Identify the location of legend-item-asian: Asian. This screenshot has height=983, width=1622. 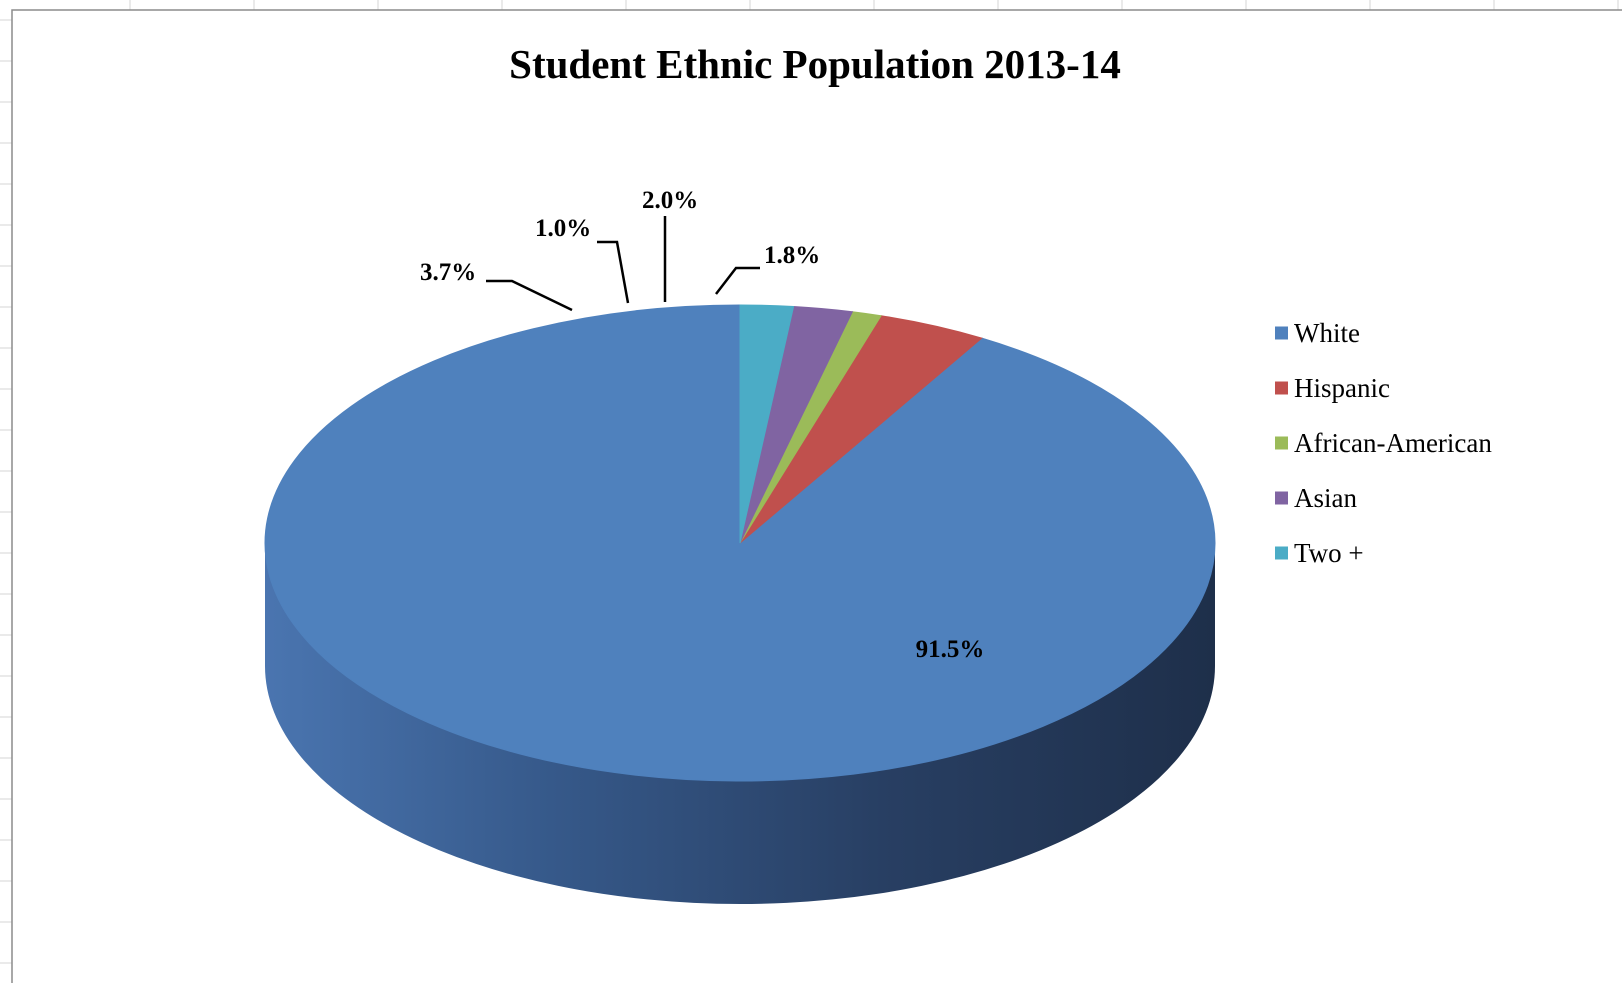
(1316, 498).